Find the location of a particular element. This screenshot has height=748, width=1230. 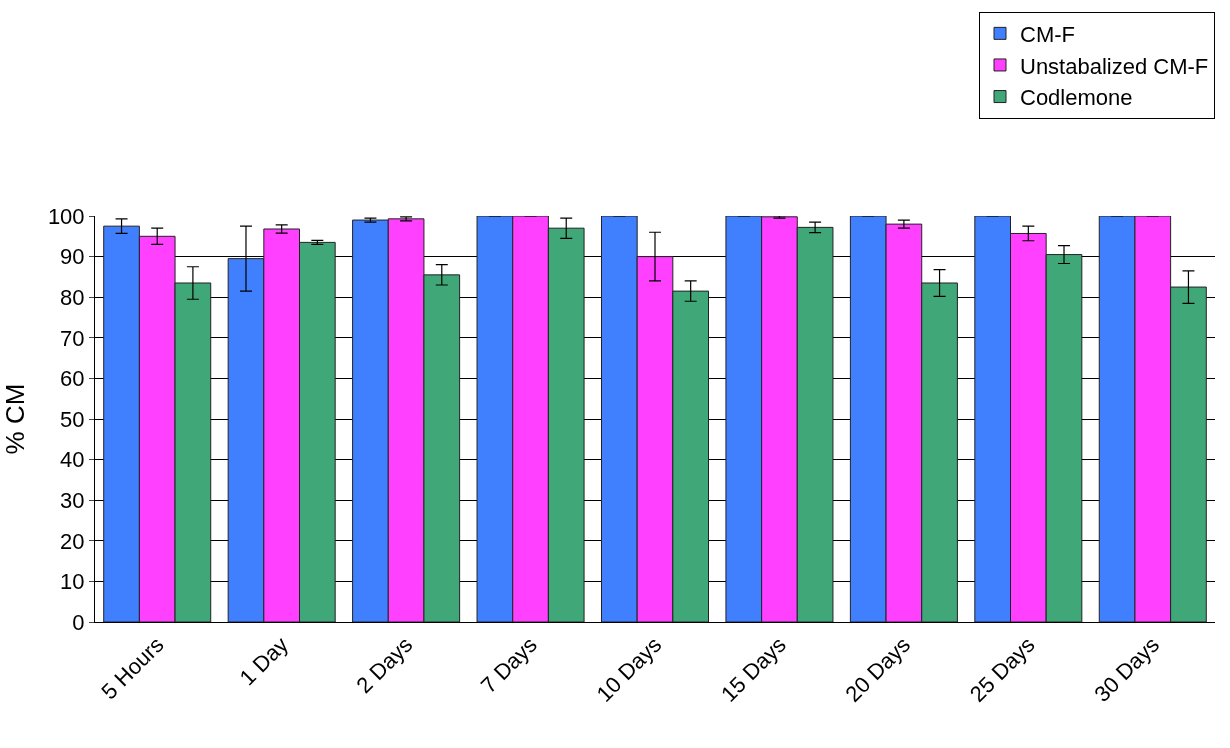

y-tick-label: 20 is located at coordinates (72, 541).